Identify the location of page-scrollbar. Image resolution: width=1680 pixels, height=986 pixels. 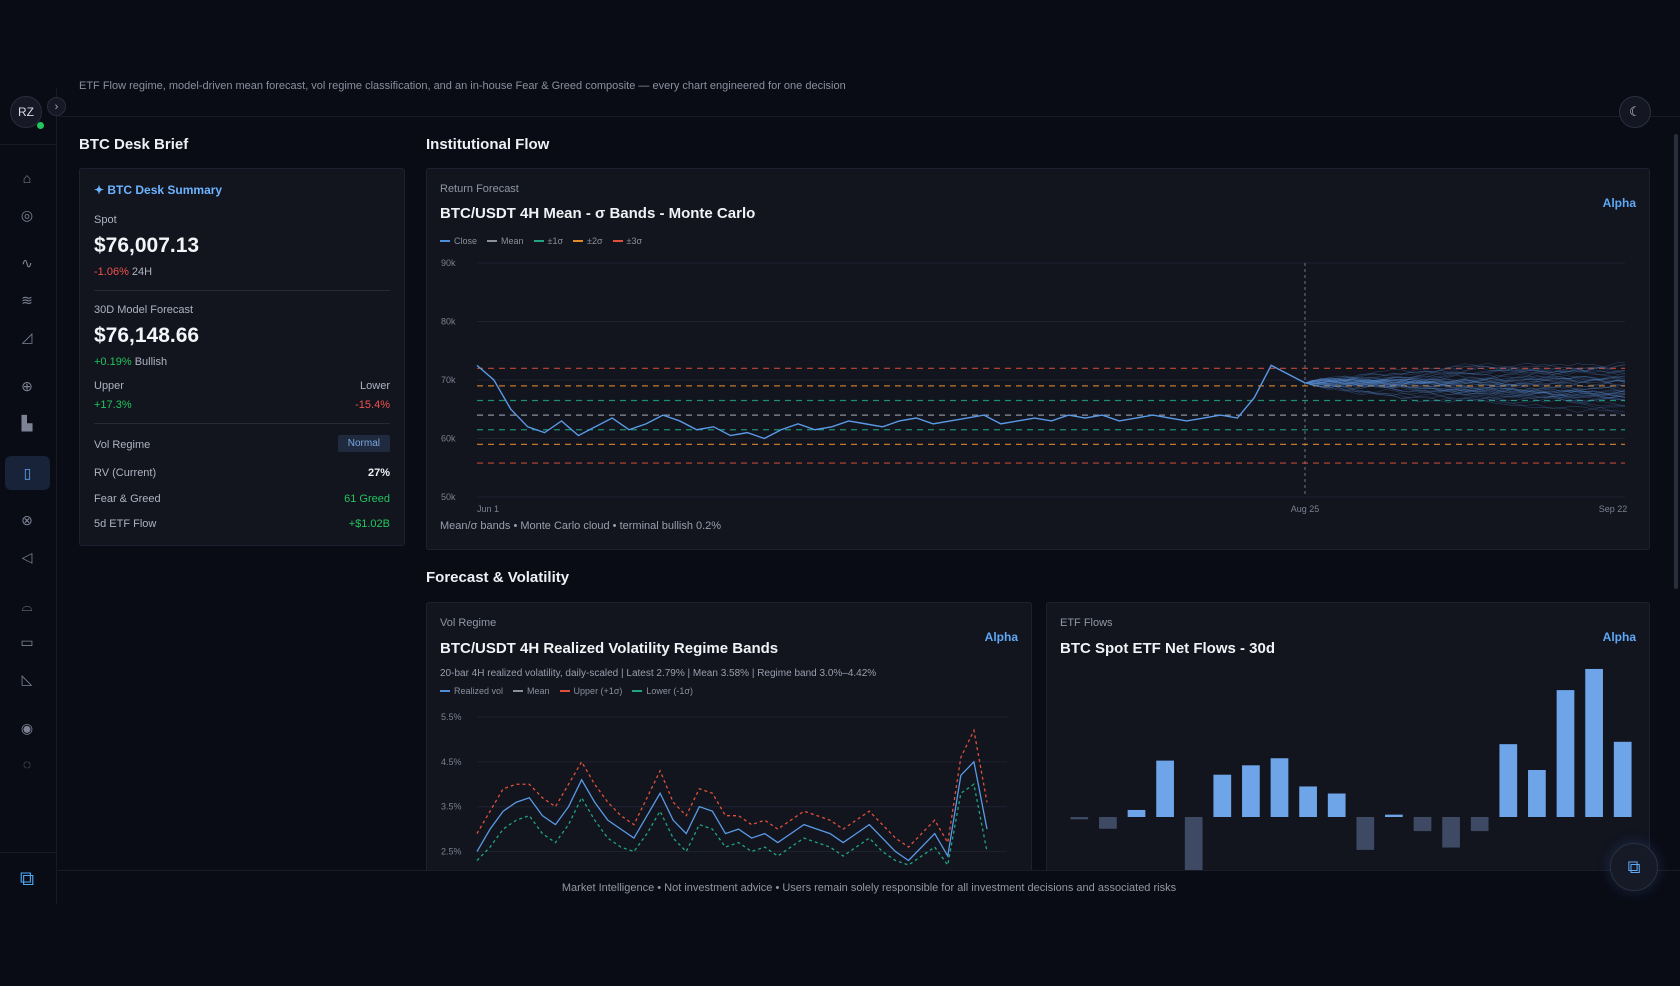
(1676, 361).